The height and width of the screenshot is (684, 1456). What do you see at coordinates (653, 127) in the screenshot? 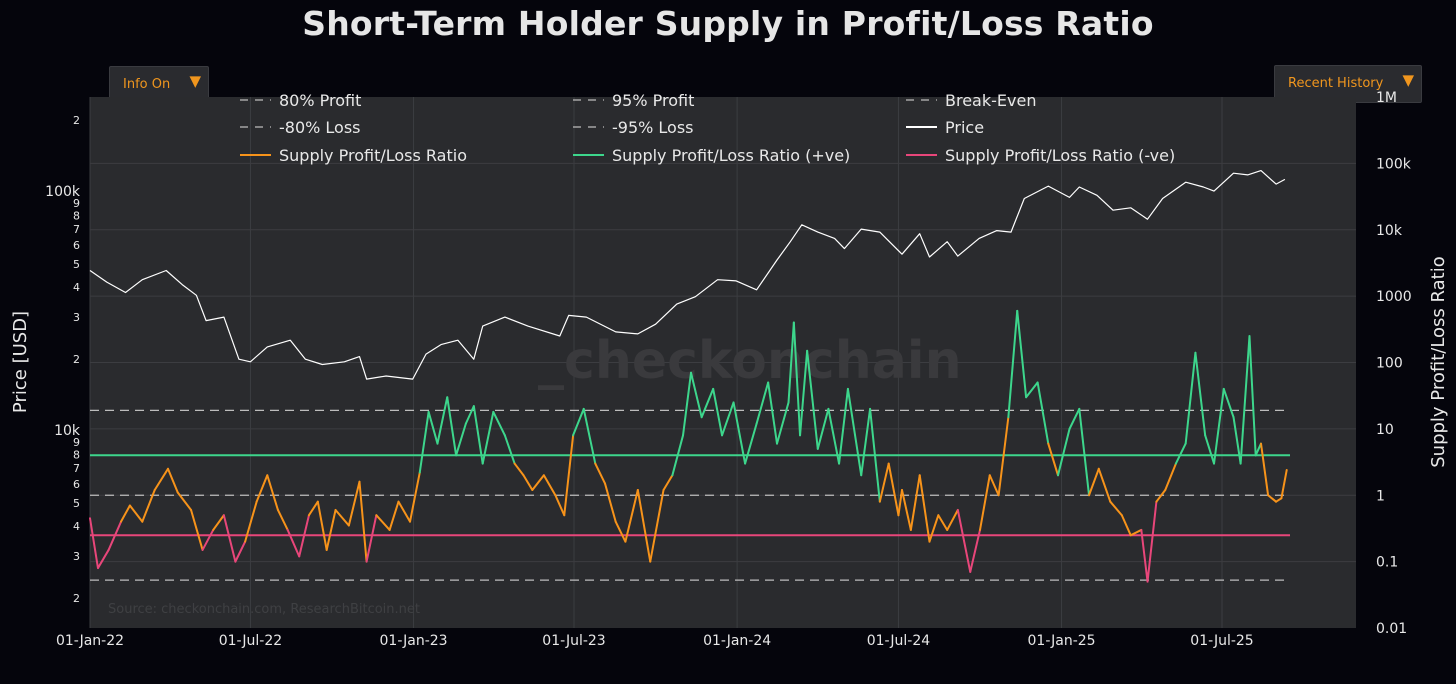
I see `legend-label: -95% Loss` at bounding box center [653, 127].